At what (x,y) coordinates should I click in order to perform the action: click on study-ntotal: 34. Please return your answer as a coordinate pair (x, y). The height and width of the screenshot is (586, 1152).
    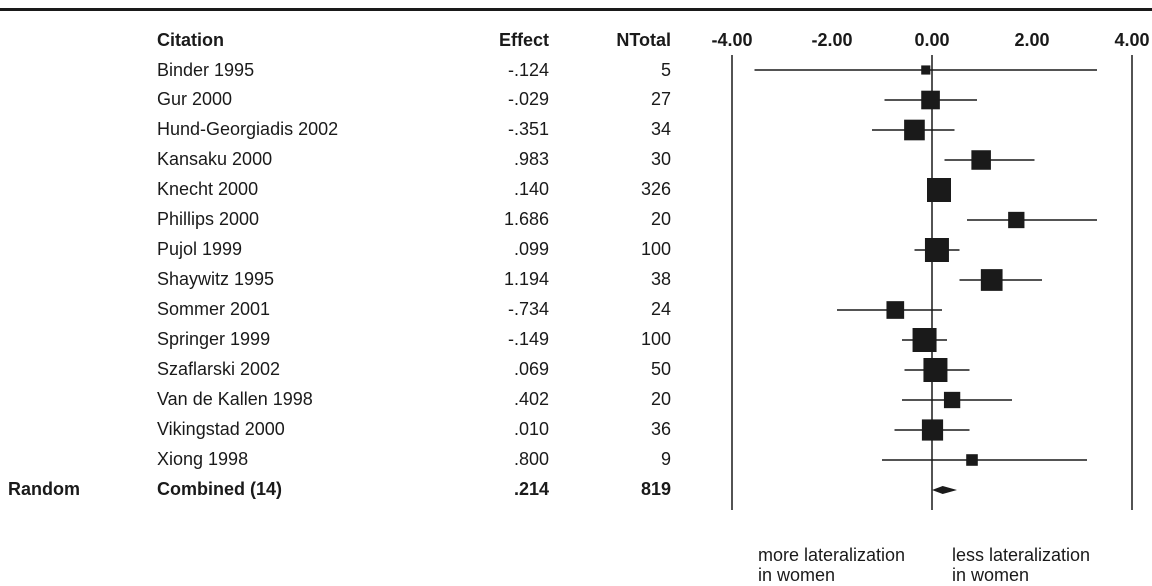
    Looking at the image, I should click on (660, 129).